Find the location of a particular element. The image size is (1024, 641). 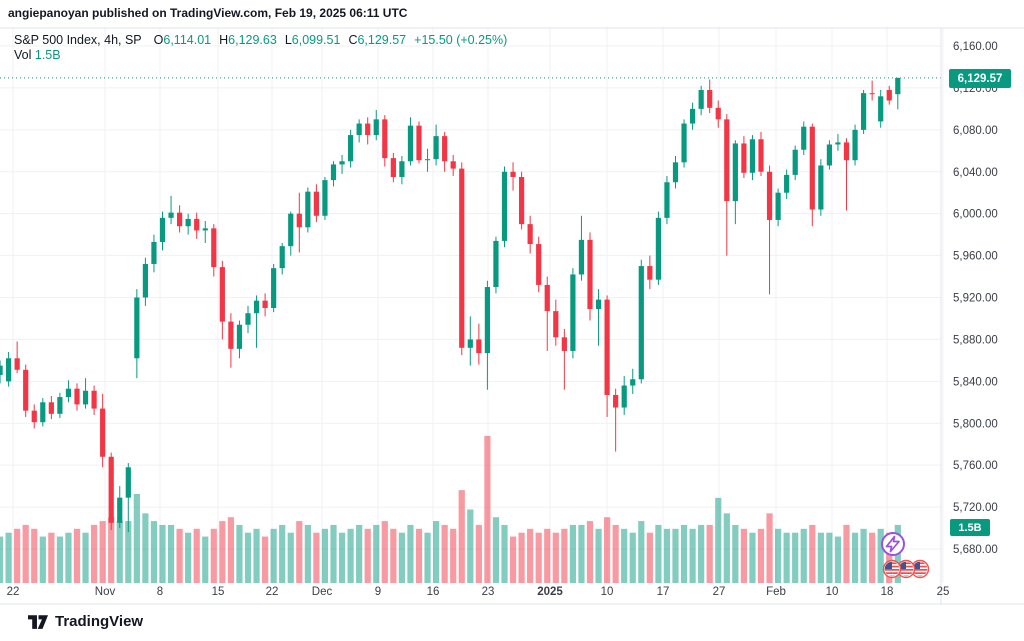

price-tick-label: 6,040.00 is located at coordinates (975, 173).